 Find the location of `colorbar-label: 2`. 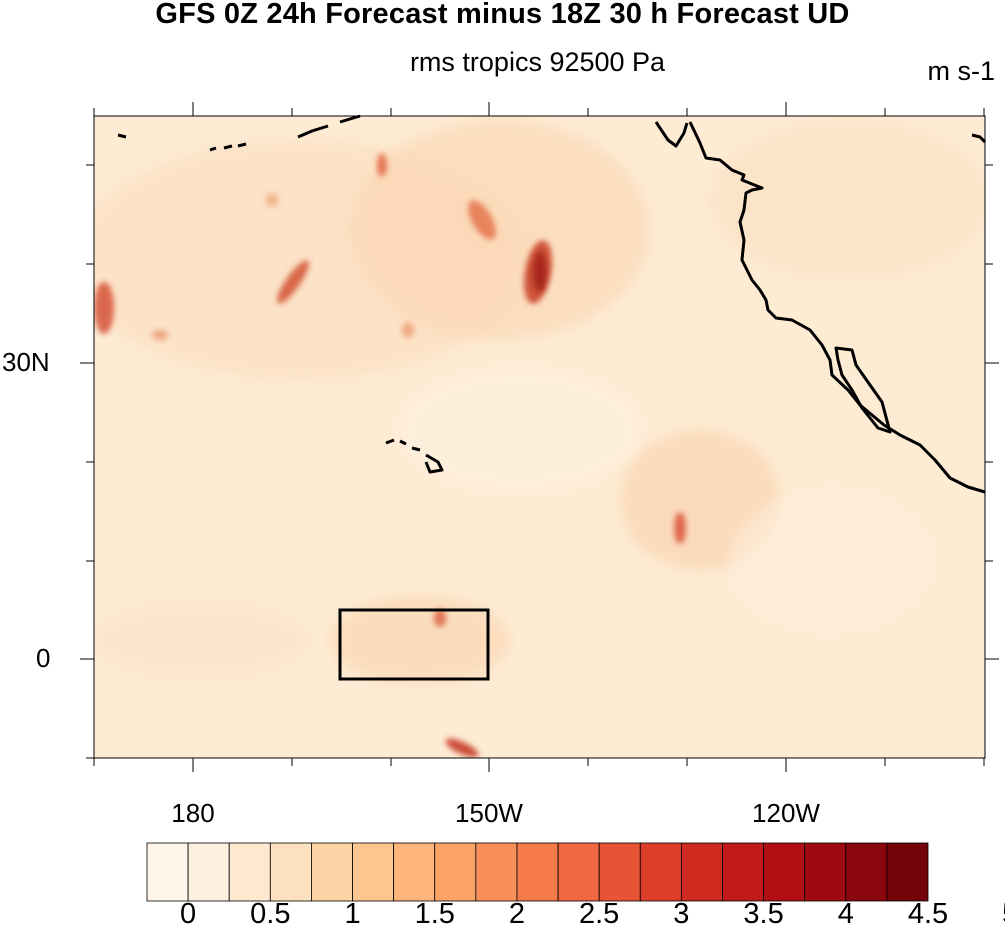

colorbar-label: 2 is located at coordinates (517, 914).